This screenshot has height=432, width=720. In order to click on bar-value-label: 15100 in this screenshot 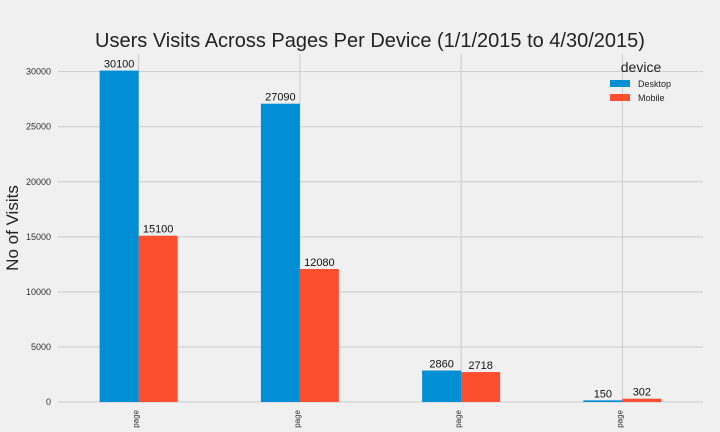, I will do `click(158, 230)`.